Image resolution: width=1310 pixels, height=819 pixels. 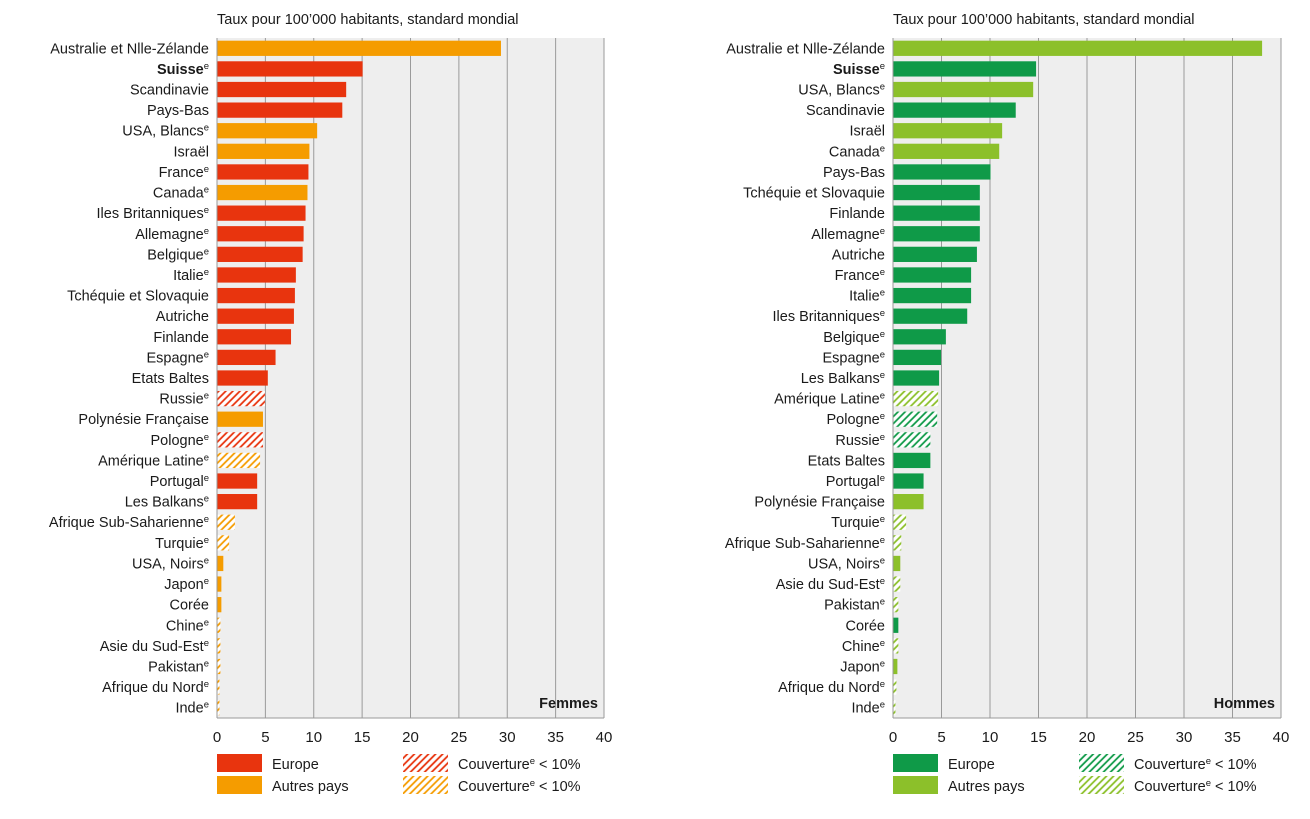 I want to click on category-label-text: Israël, so click(x=867, y=132).